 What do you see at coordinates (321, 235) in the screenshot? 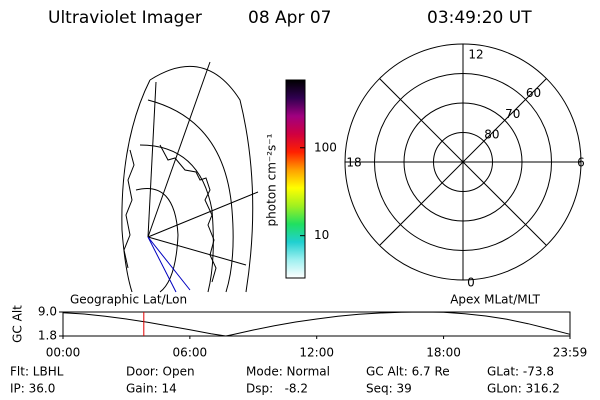
I see `colorbar-tick-label: 10` at bounding box center [321, 235].